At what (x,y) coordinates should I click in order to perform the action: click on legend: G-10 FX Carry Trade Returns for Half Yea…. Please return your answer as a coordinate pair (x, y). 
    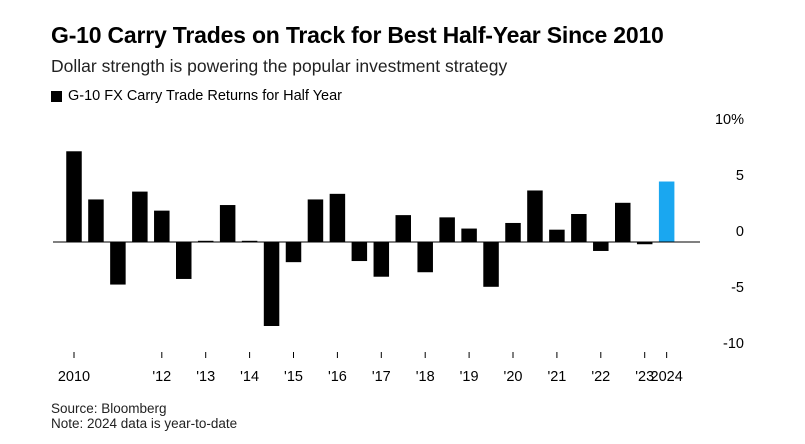
    Looking at the image, I should click on (196, 96).